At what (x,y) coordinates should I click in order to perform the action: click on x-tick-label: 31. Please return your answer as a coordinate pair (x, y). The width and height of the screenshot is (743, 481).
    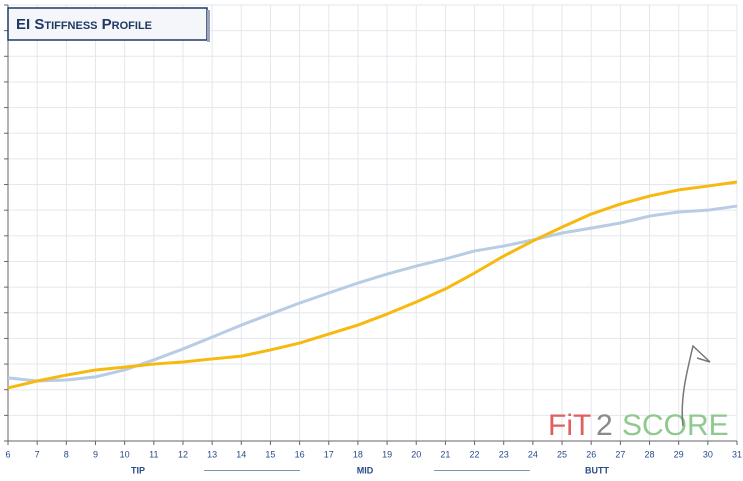
    Looking at the image, I should click on (737, 454).